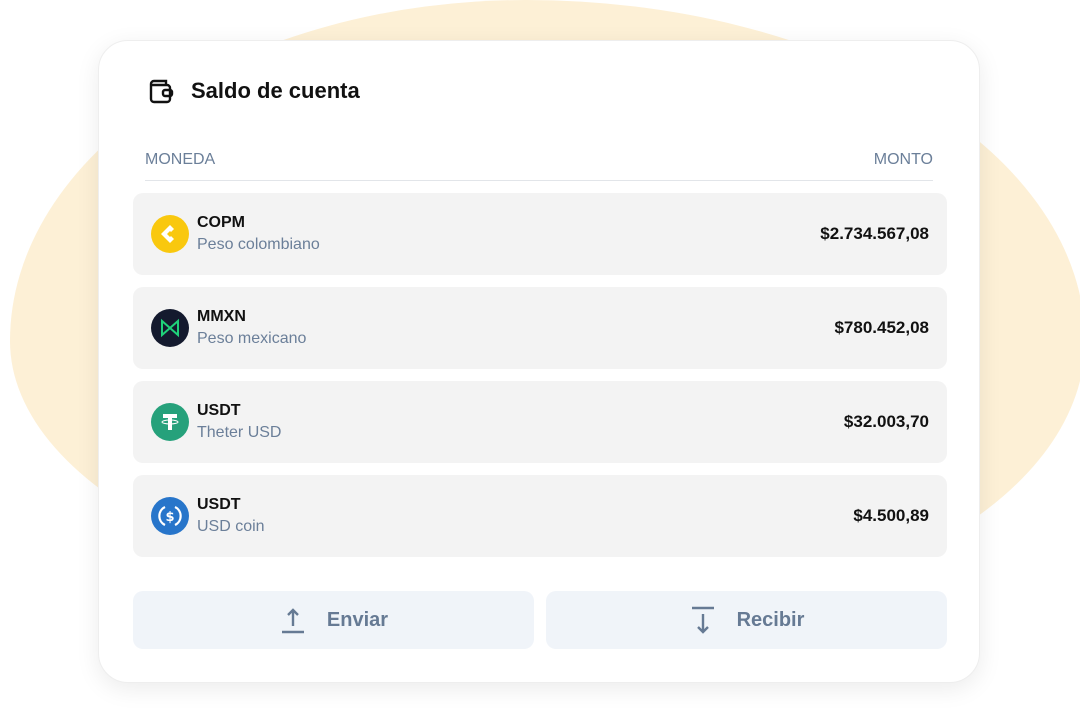 The width and height of the screenshot is (1080, 723). I want to click on table-row: $ USDT USD coin $4.500,89, so click(540, 516).